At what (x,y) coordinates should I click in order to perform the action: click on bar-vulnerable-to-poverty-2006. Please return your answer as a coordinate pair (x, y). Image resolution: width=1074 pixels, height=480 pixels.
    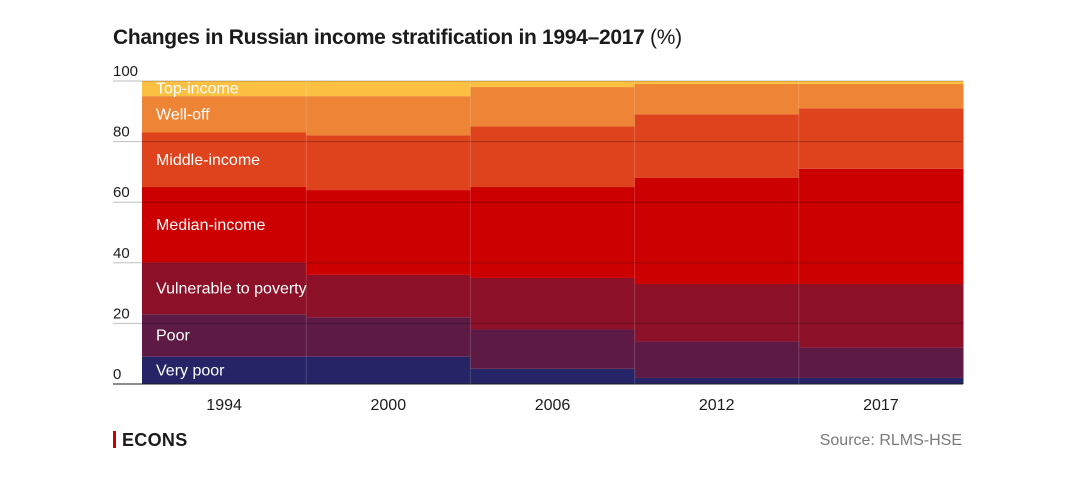
    Looking at the image, I should click on (553, 303).